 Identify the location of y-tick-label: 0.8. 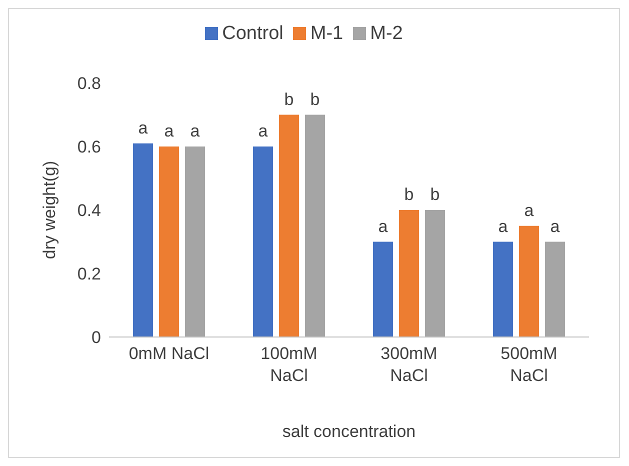
(89, 84).